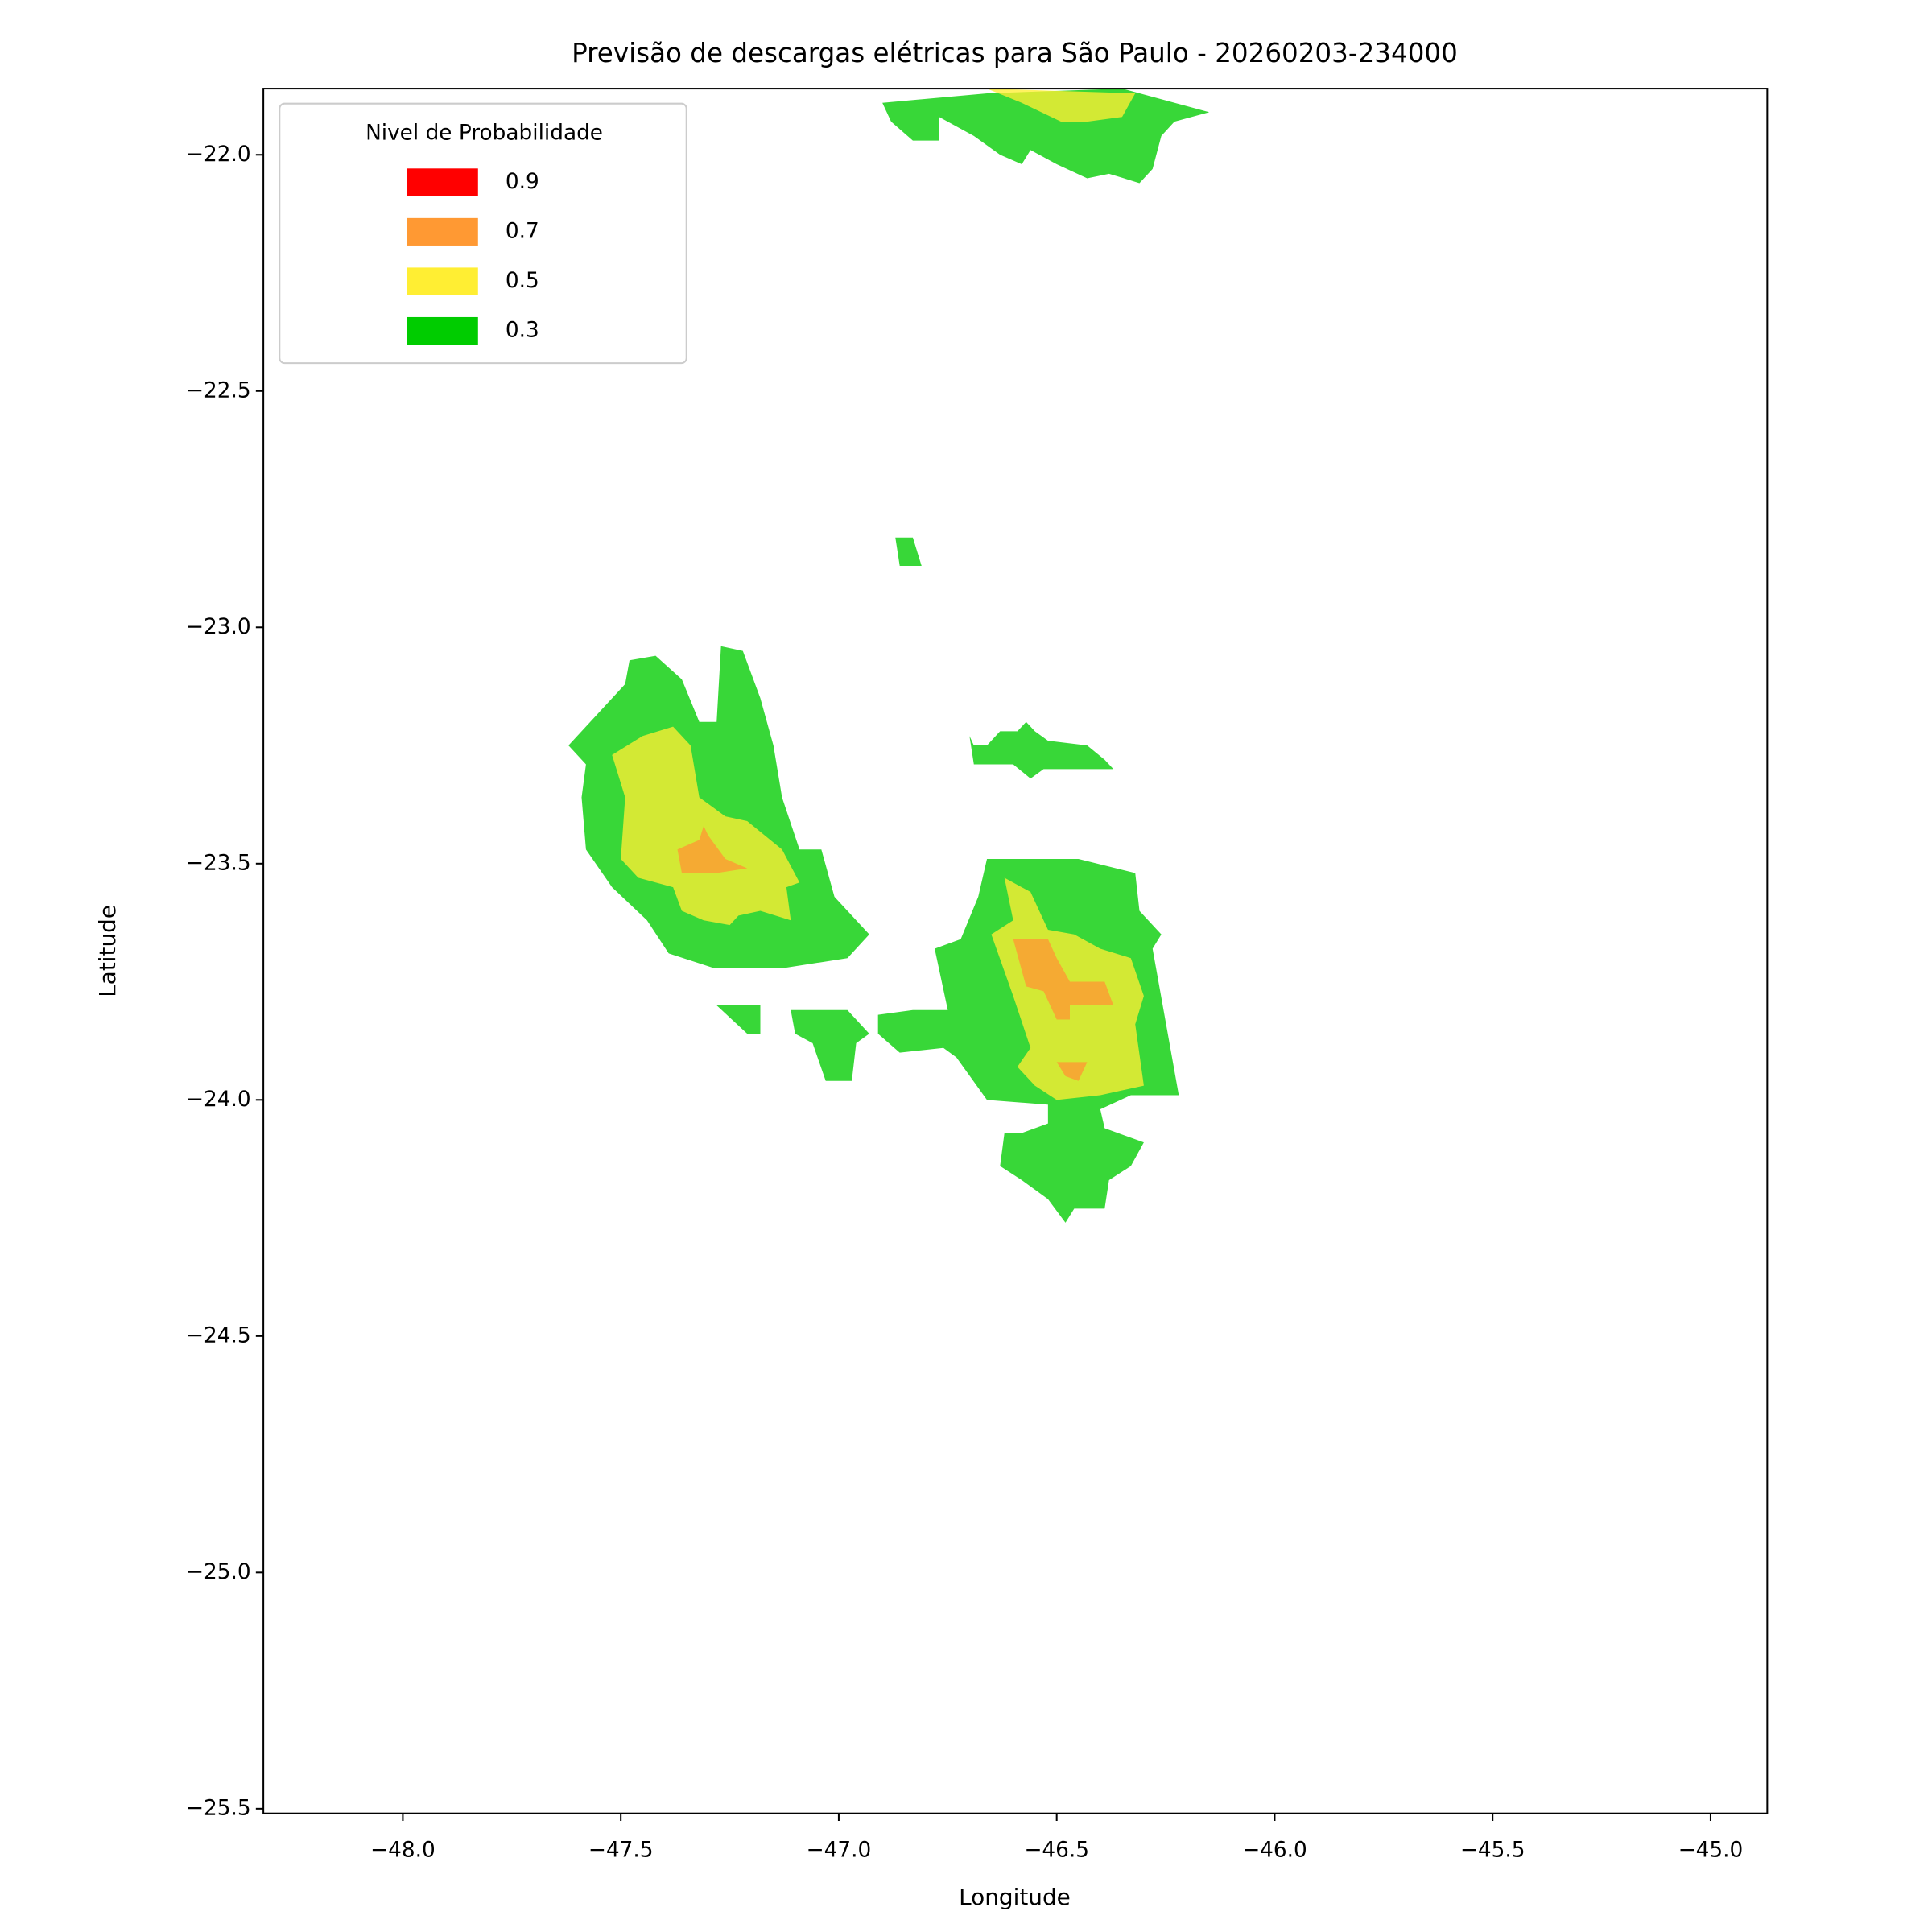  What do you see at coordinates (218, 1808) in the screenshot?
I see `y-tick-label: −25.5` at bounding box center [218, 1808].